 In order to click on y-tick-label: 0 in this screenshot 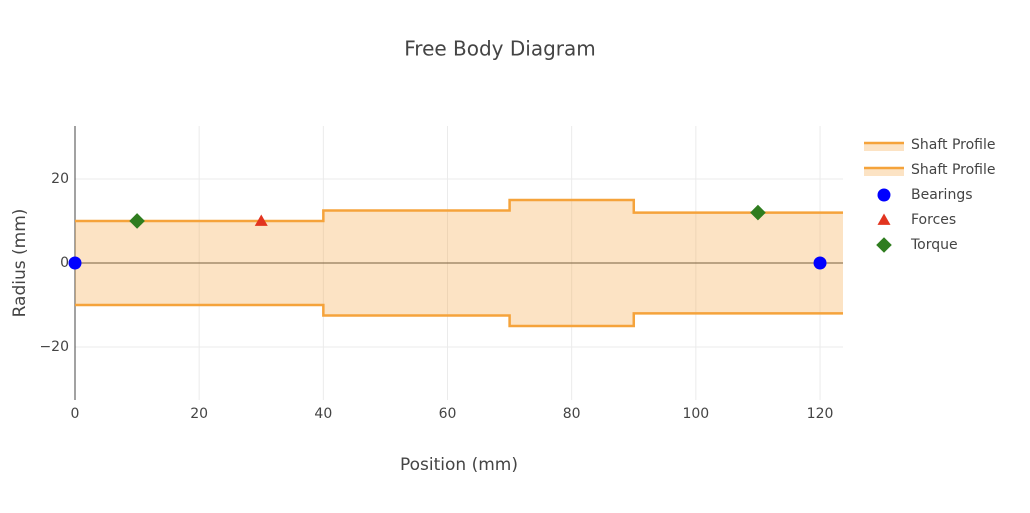, I will do `click(64, 263)`.